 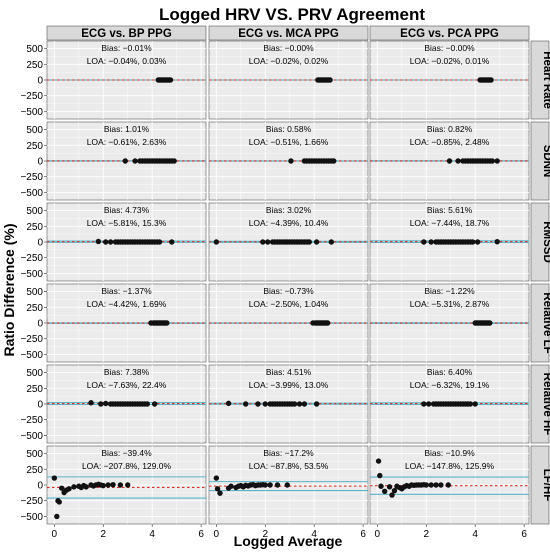 I want to click on loa-annotation: LOA: −207.8%, 129.0%, so click(x=127, y=466).